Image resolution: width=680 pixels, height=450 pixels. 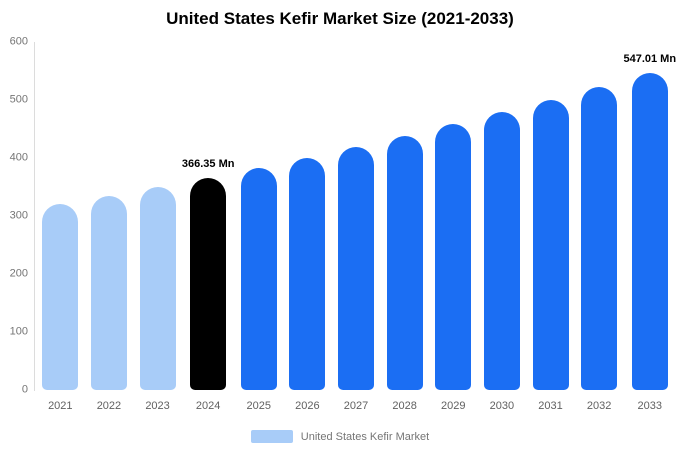 I want to click on y-tick-label: 400, so click(x=18, y=157).